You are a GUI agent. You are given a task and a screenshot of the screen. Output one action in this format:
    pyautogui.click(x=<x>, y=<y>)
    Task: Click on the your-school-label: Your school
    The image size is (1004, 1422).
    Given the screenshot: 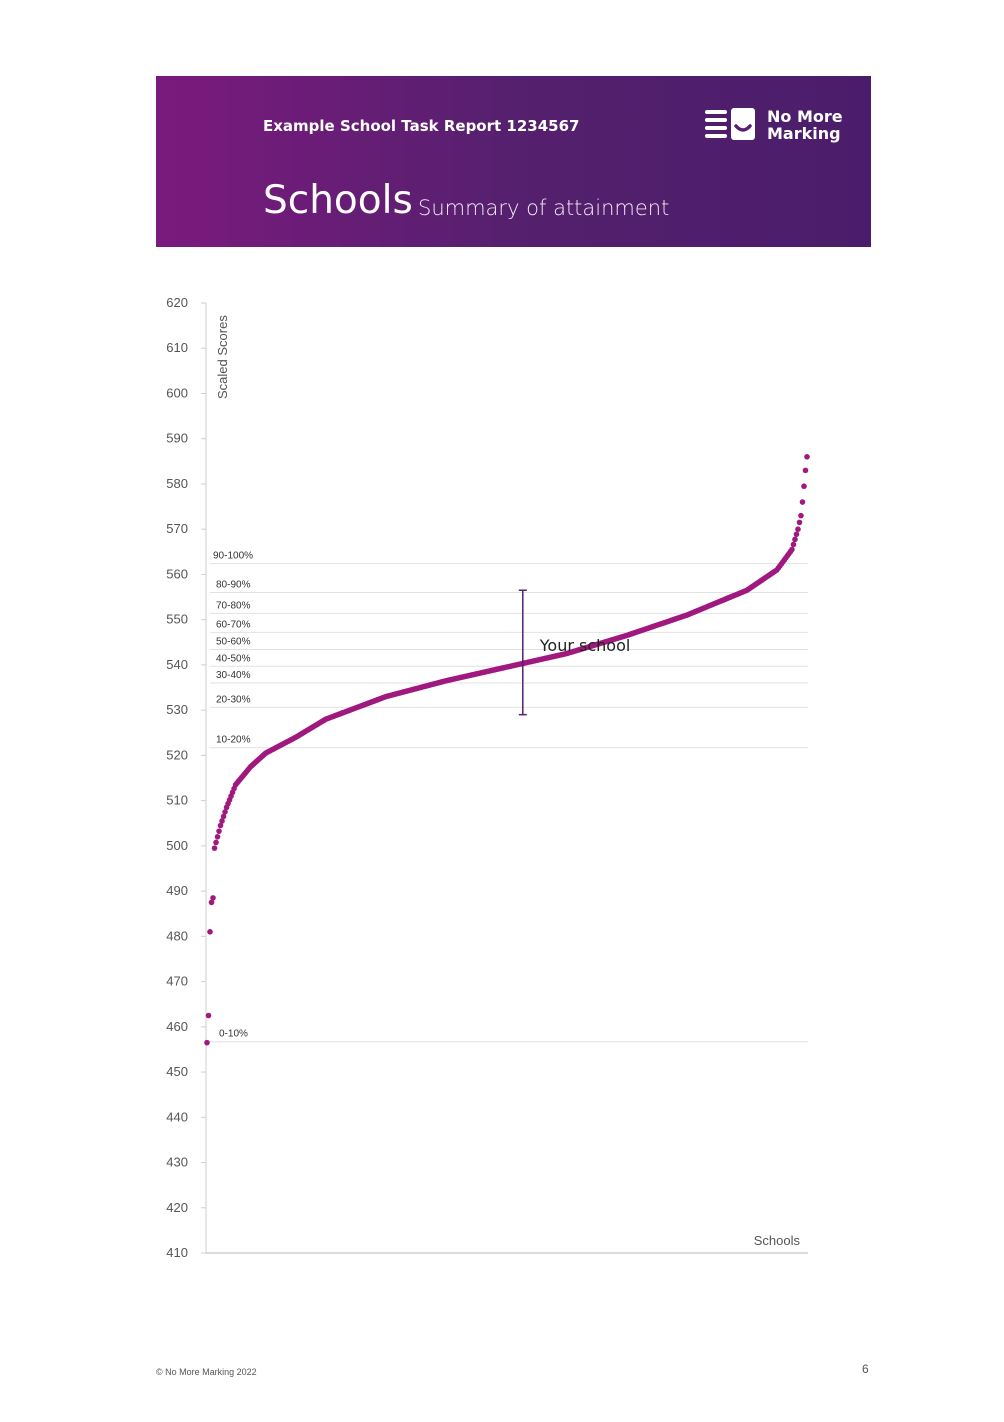 What is the action you would take?
    pyautogui.click(x=585, y=645)
    